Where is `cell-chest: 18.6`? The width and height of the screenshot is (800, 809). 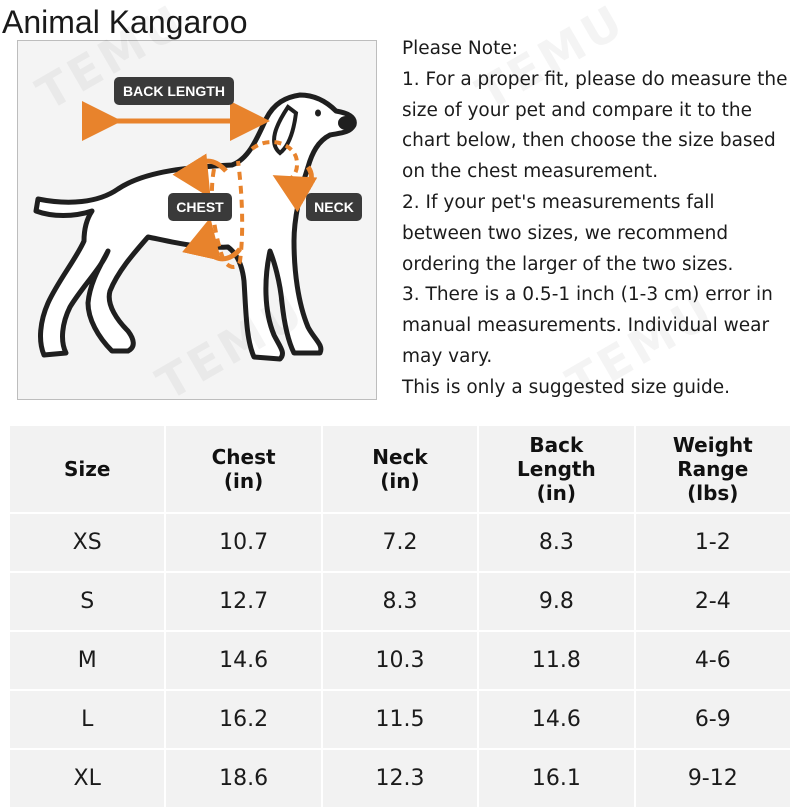
cell-chest: 18.6 is located at coordinates (243, 778).